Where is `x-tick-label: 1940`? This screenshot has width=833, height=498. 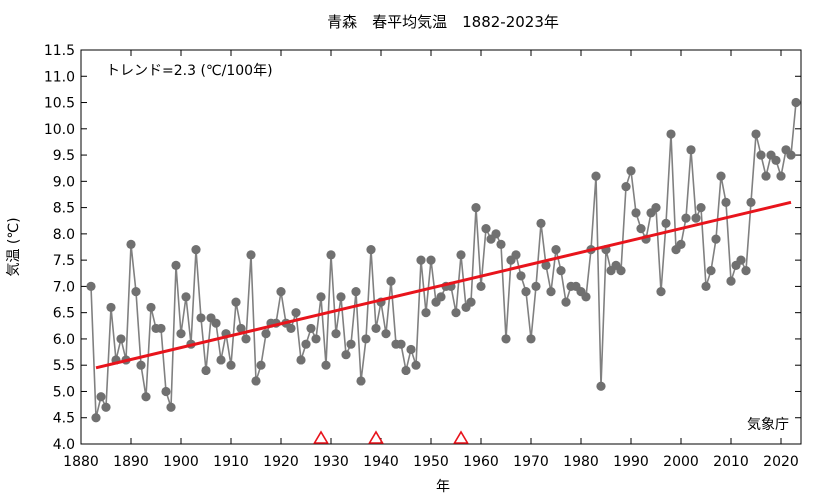
x-tick-label: 1940 is located at coordinates (381, 462).